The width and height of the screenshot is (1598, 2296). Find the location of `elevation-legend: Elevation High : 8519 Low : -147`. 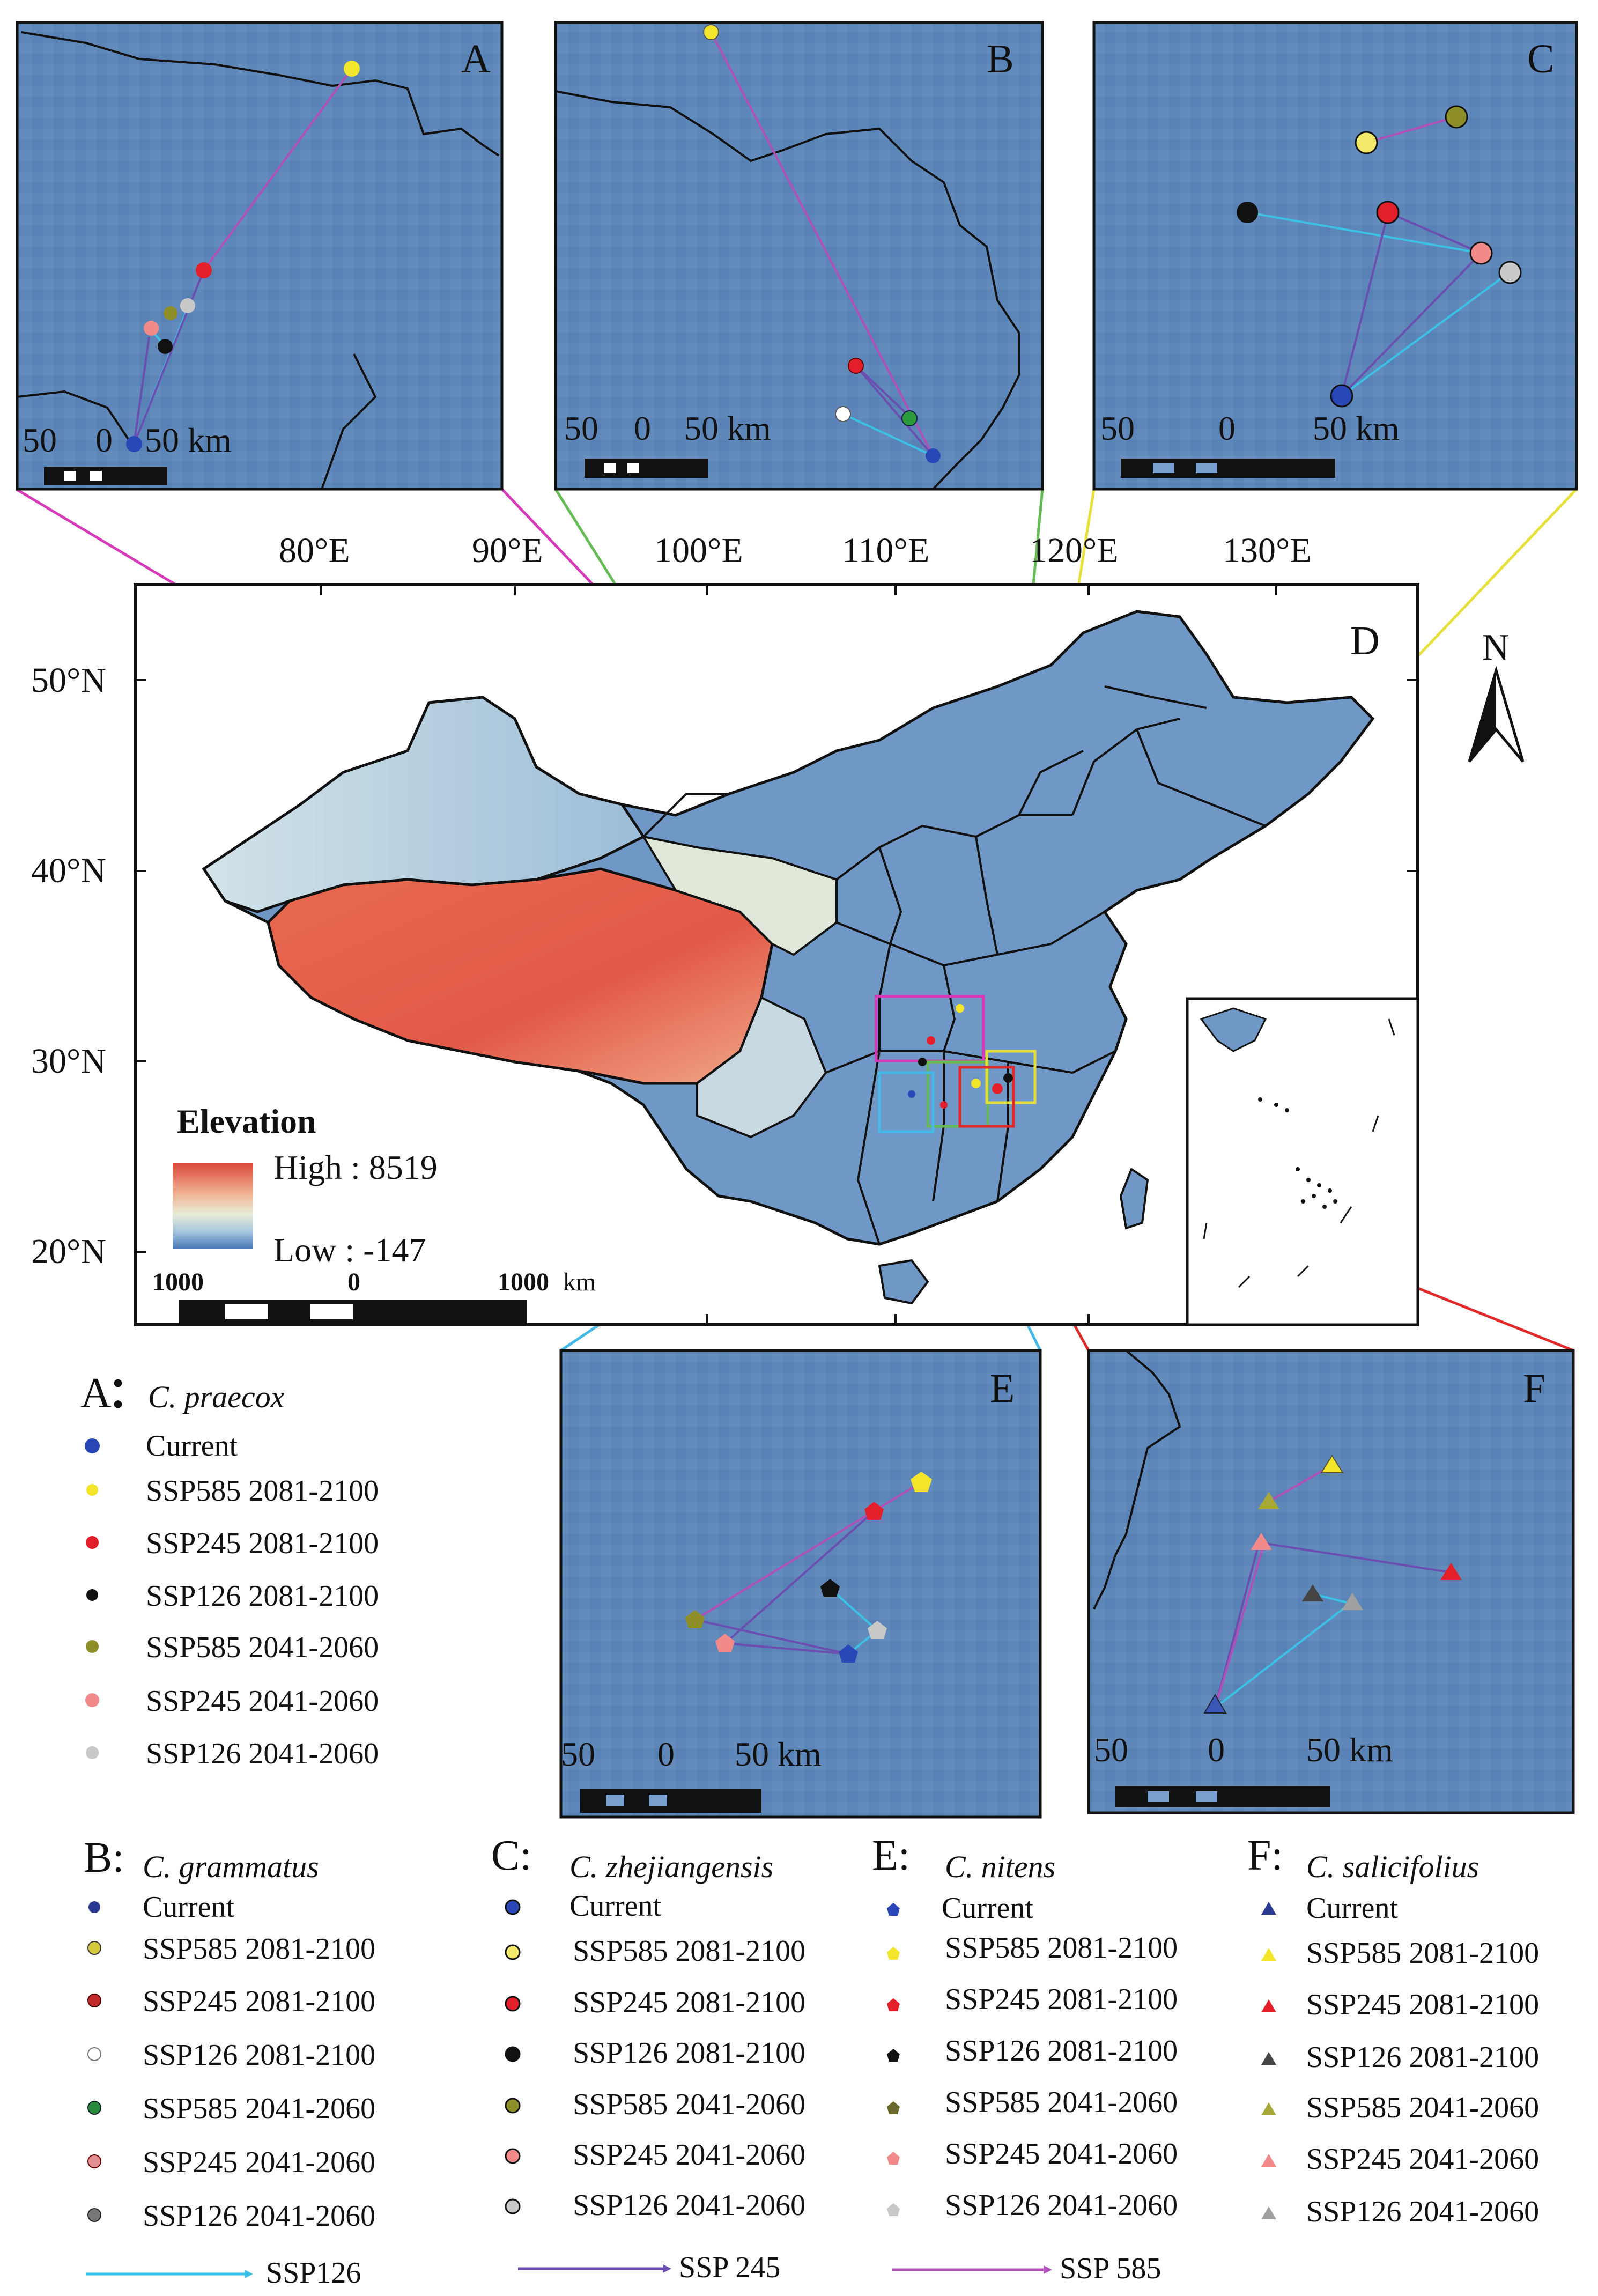

elevation-legend: Elevation High : 8519 Low : -147 is located at coordinates (306, 1186).